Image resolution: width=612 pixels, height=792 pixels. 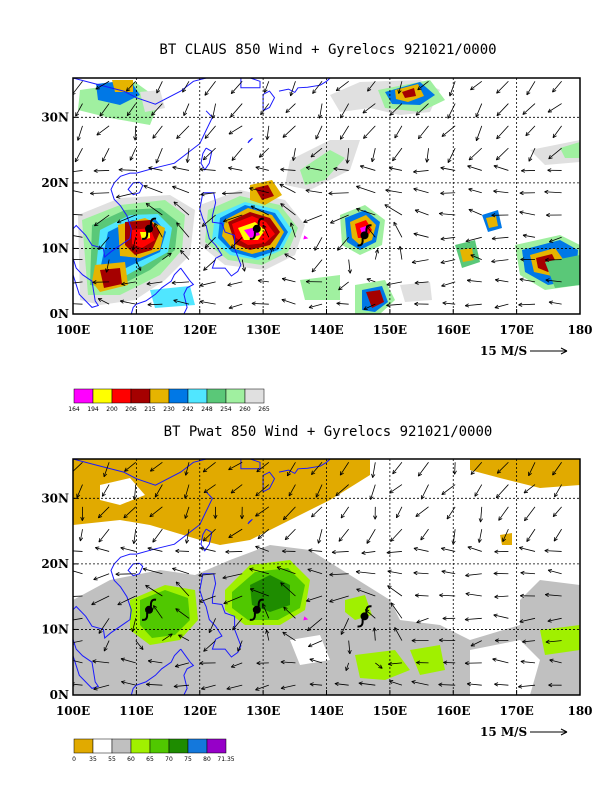 I want to click on x-tick-label: 150E, so click(x=390, y=711).